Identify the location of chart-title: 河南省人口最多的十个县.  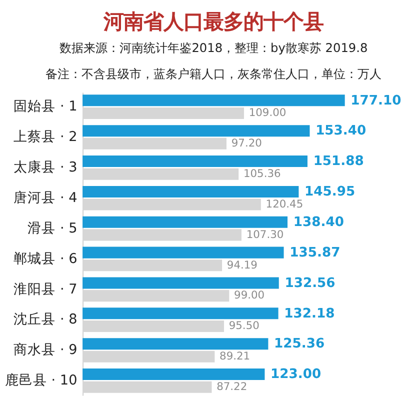
(213, 22).